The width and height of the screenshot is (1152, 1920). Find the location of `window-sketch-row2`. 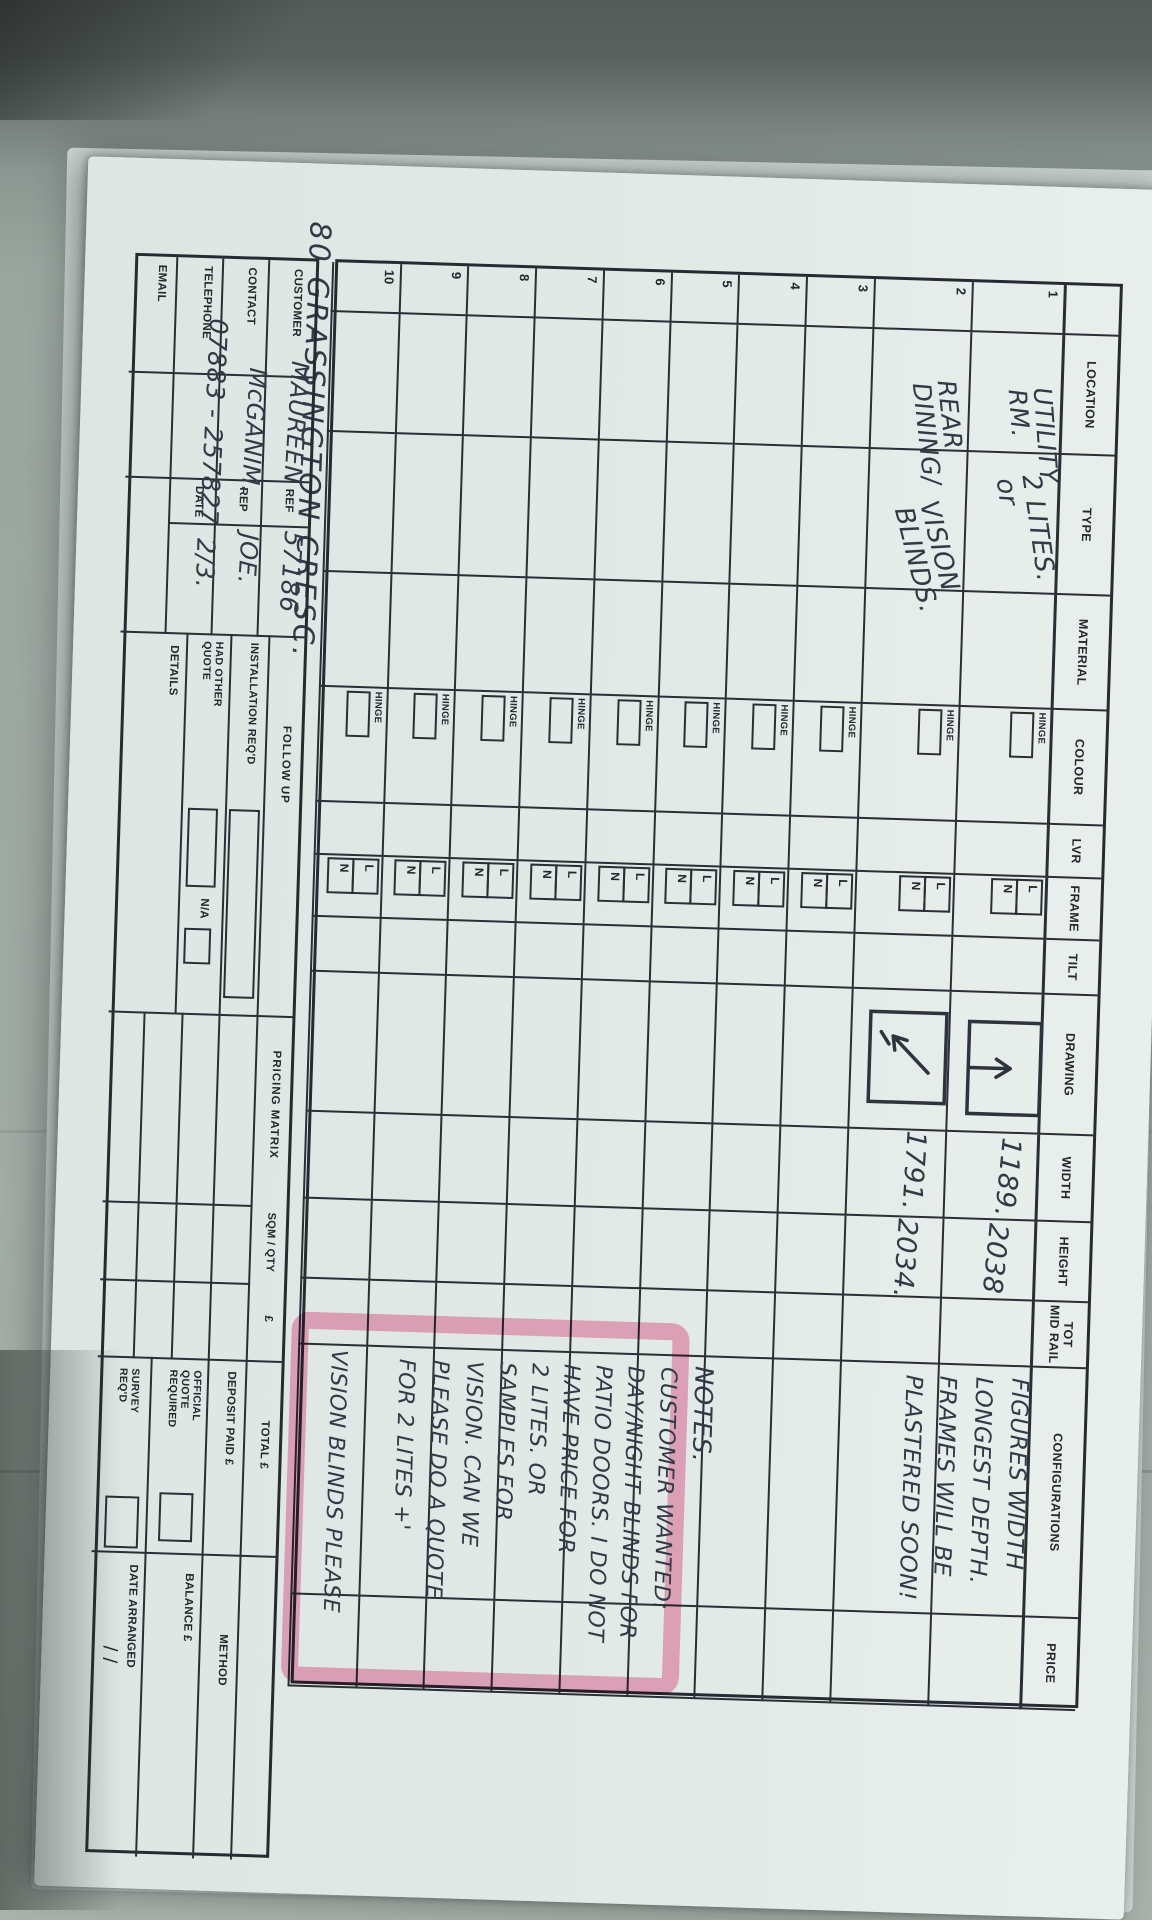

window-sketch-row2 is located at coordinates (906, 1058).